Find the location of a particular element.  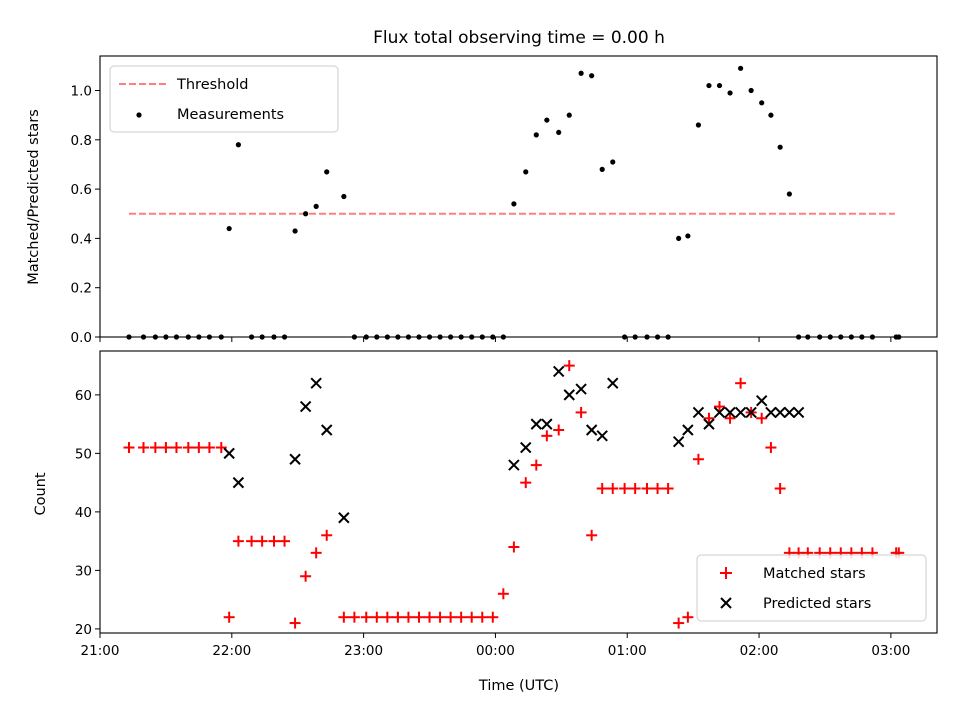

ratio-y-tick-label: 0.4 is located at coordinates (81, 239).